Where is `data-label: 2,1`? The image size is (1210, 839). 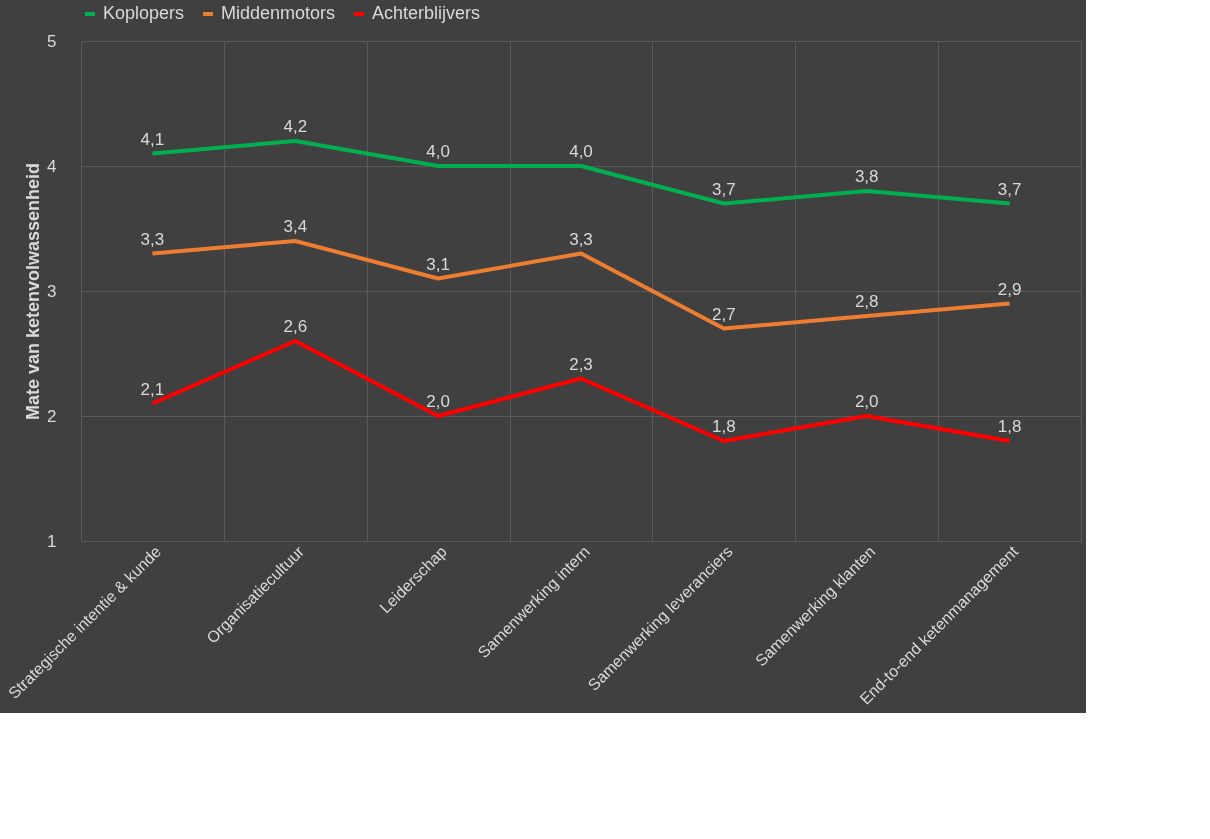 data-label: 2,1 is located at coordinates (152, 389).